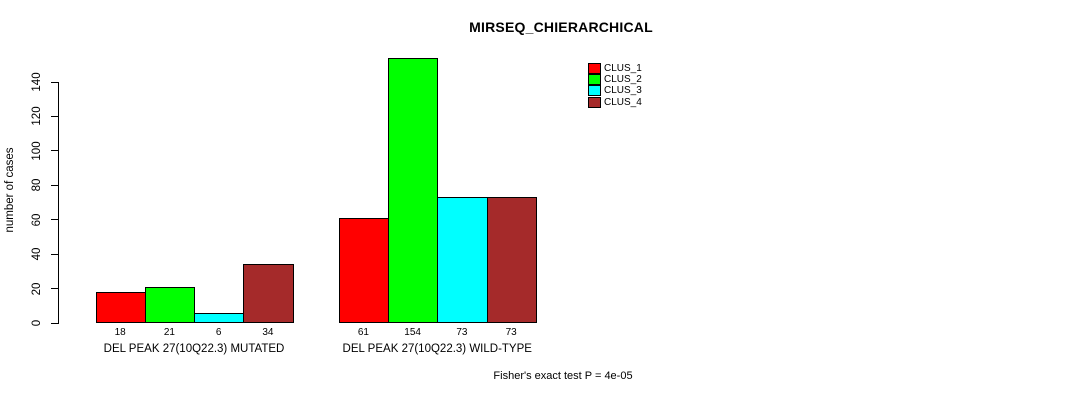 Image resolution: width=1090 pixels, height=400 pixels. Describe the element at coordinates (58, 203) in the screenshot. I see `y-axis-line` at that location.